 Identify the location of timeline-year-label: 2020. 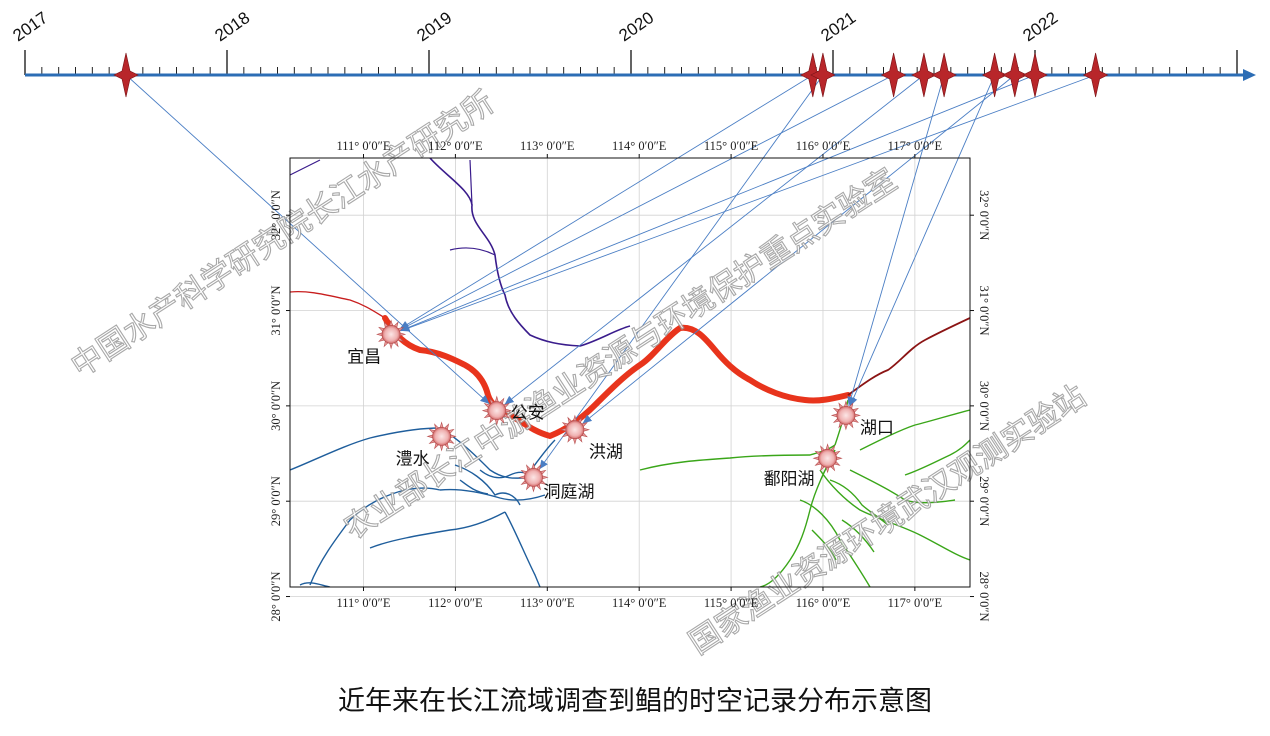
(636, 26).